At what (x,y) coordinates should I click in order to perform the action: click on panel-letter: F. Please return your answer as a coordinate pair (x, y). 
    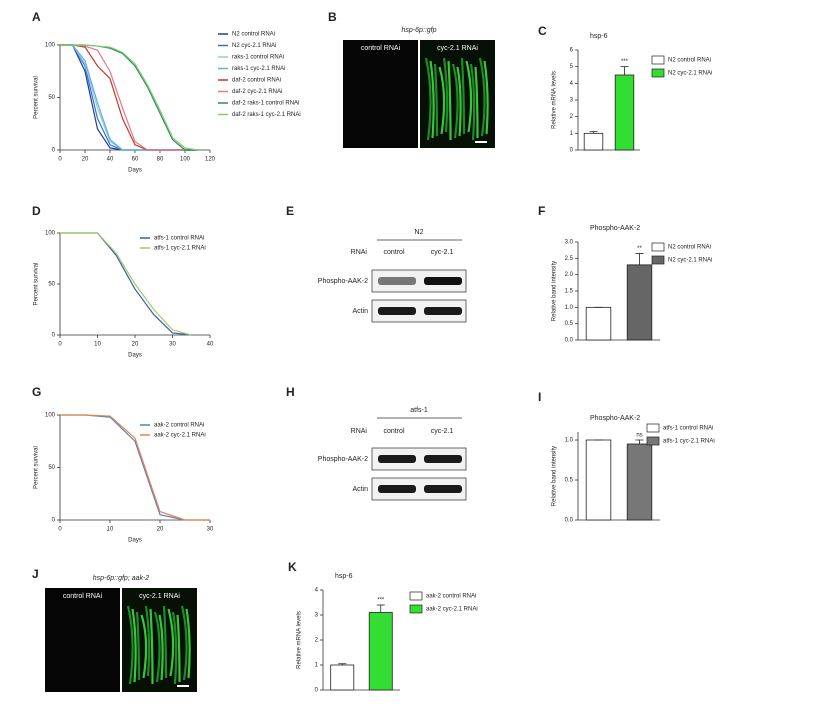
    Looking at the image, I should click on (541, 211).